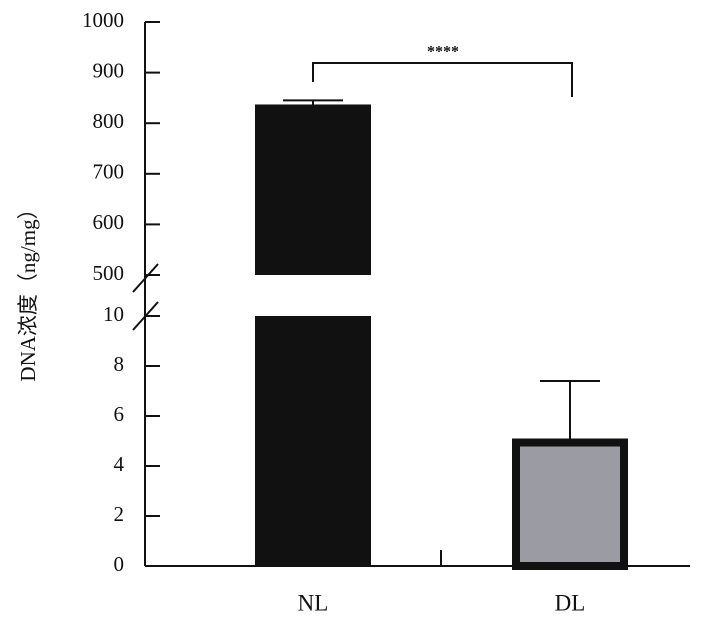 This screenshot has height=639, width=706. I want to click on y-tick-label: 8, so click(119, 364).